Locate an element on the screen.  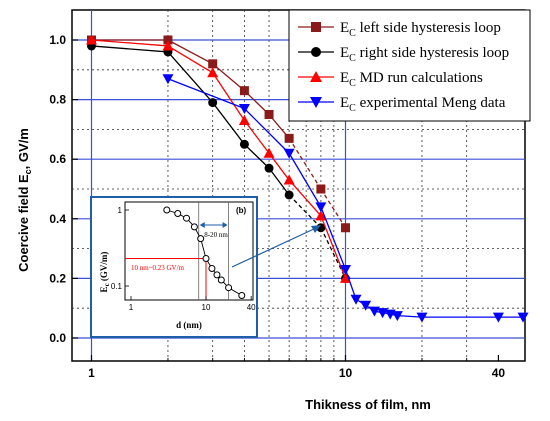
inset-y-tick-label: 1 is located at coordinates (120, 210).